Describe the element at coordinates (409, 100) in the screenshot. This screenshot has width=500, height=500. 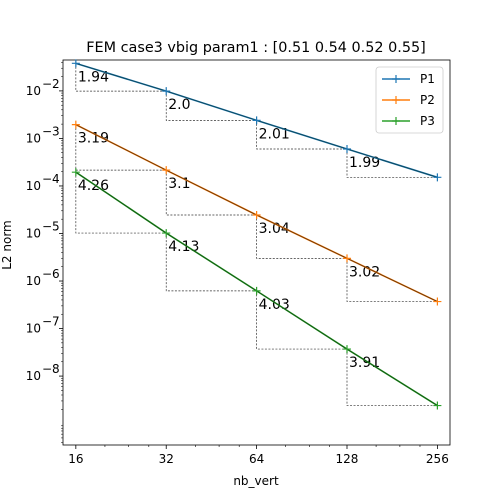
I see `legend: P1 P2 P3` at that location.